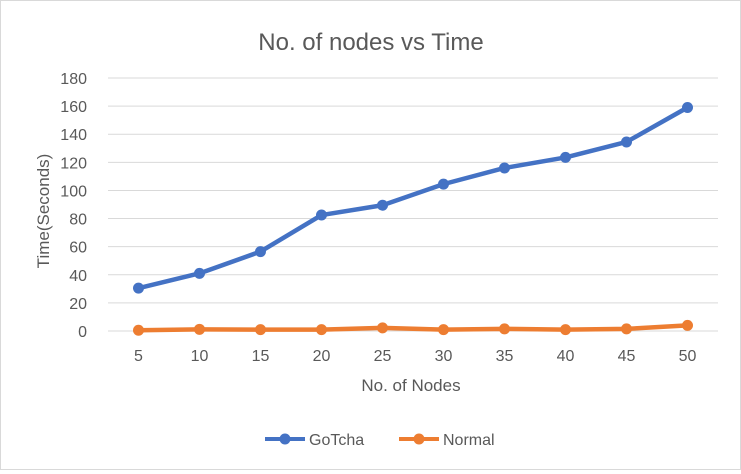 The width and height of the screenshot is (741, 474). Describe the element at coordinates (688, 356) in the screenshot. I see `x-tick-label: 50` at that location.